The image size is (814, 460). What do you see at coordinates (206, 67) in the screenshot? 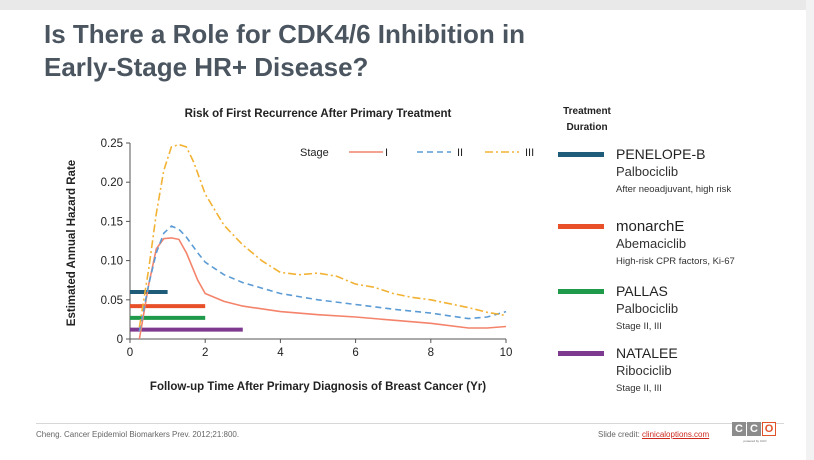
I see `slide-title-line2: Early-Stage HR+ Disease?` at bounding box center [206, 67].